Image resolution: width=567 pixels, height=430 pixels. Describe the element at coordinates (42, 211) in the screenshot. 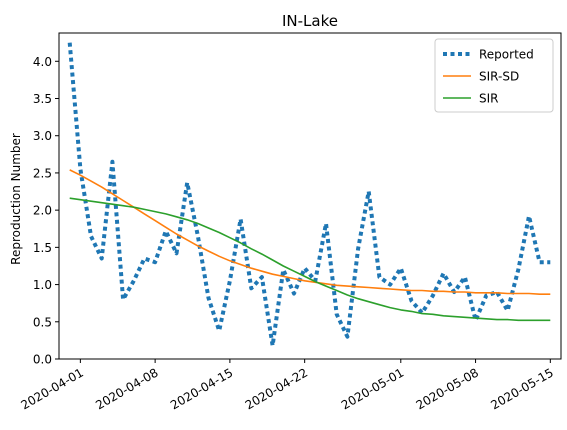

I see `y-tick-label: 2.0` at that location.